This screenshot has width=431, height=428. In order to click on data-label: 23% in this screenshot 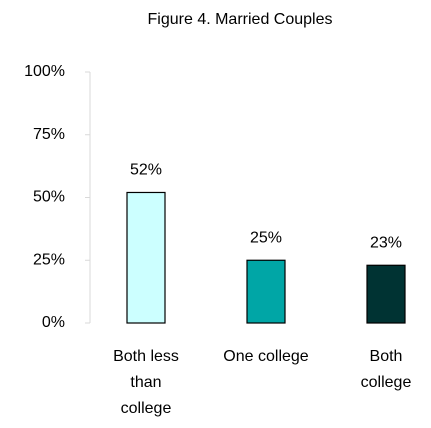, I will do `click(386, 242)`.